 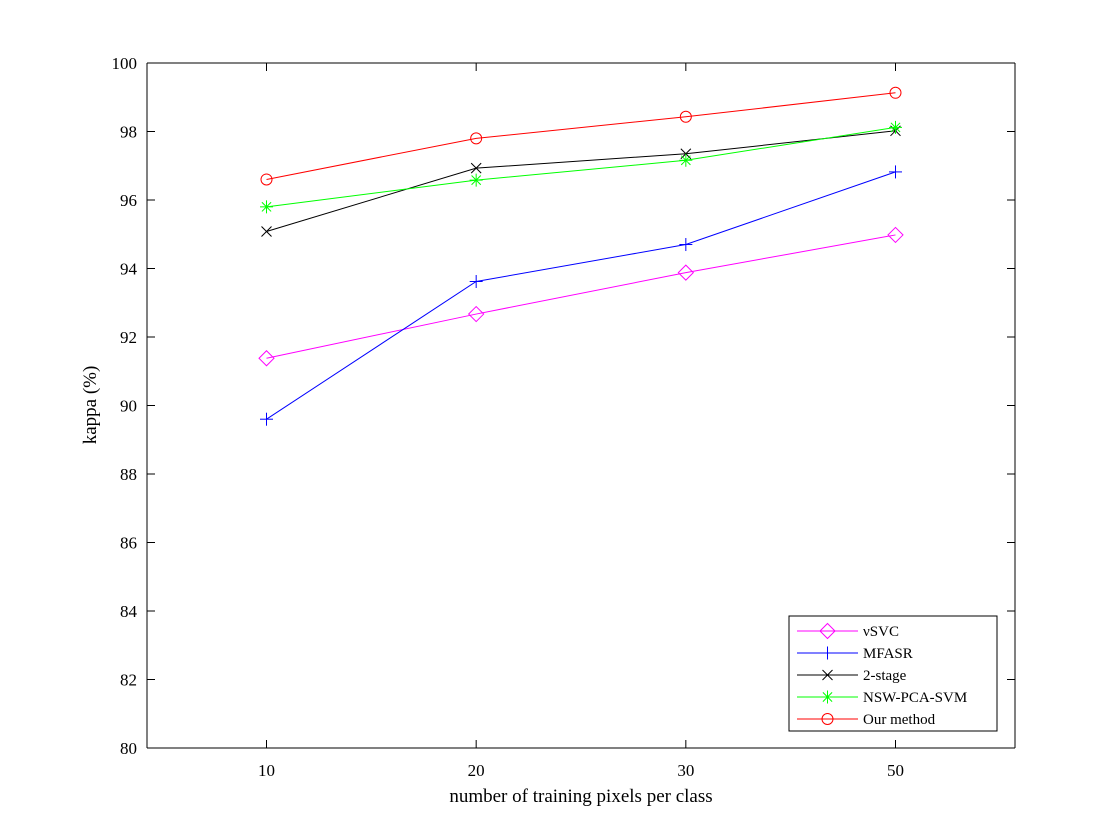 What do you see at coordinates (915, 698) in the screenshot?
I see `legend-label: NSW-PCA-SVM` at bounding box center [915, 698].